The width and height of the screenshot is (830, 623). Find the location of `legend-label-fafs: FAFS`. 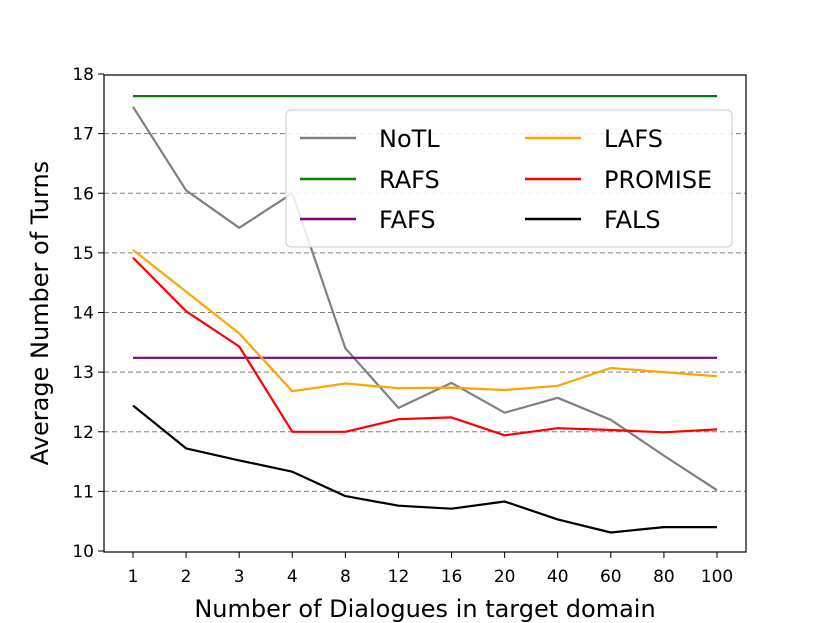

legend-label-fafs: FAFS is located at coordinates (407, 220).